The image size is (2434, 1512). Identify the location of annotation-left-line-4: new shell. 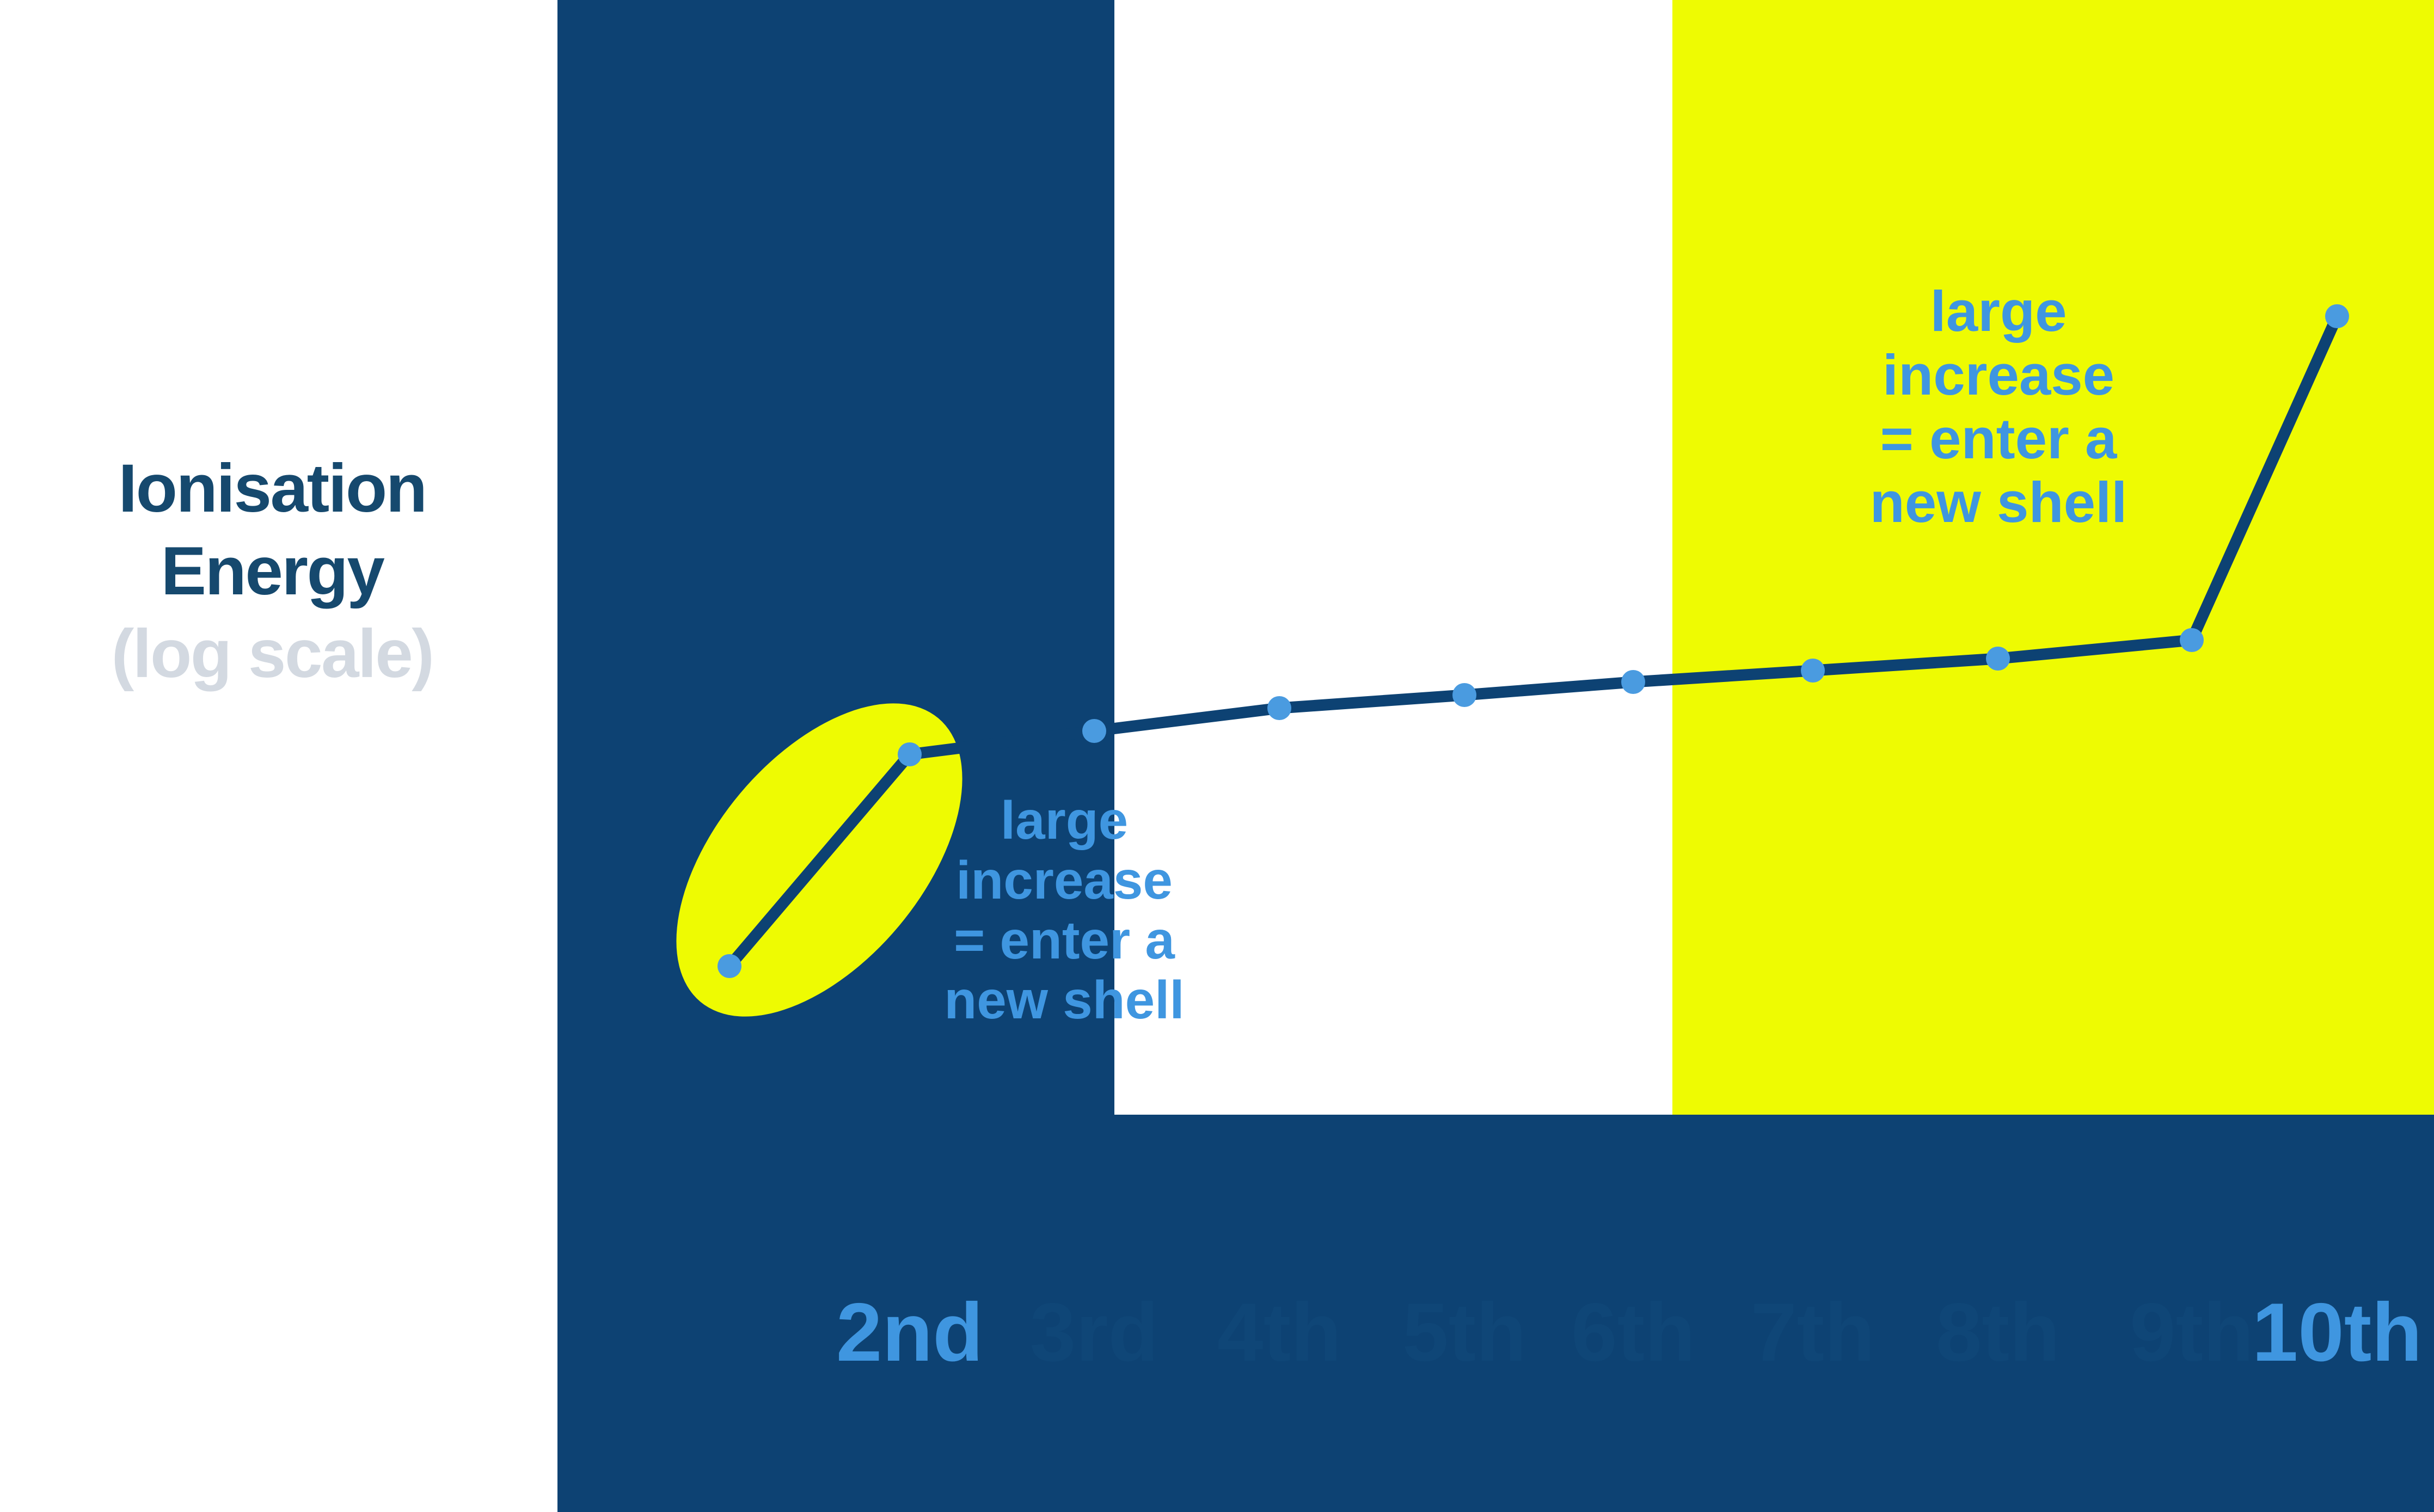
(1065, 1000).